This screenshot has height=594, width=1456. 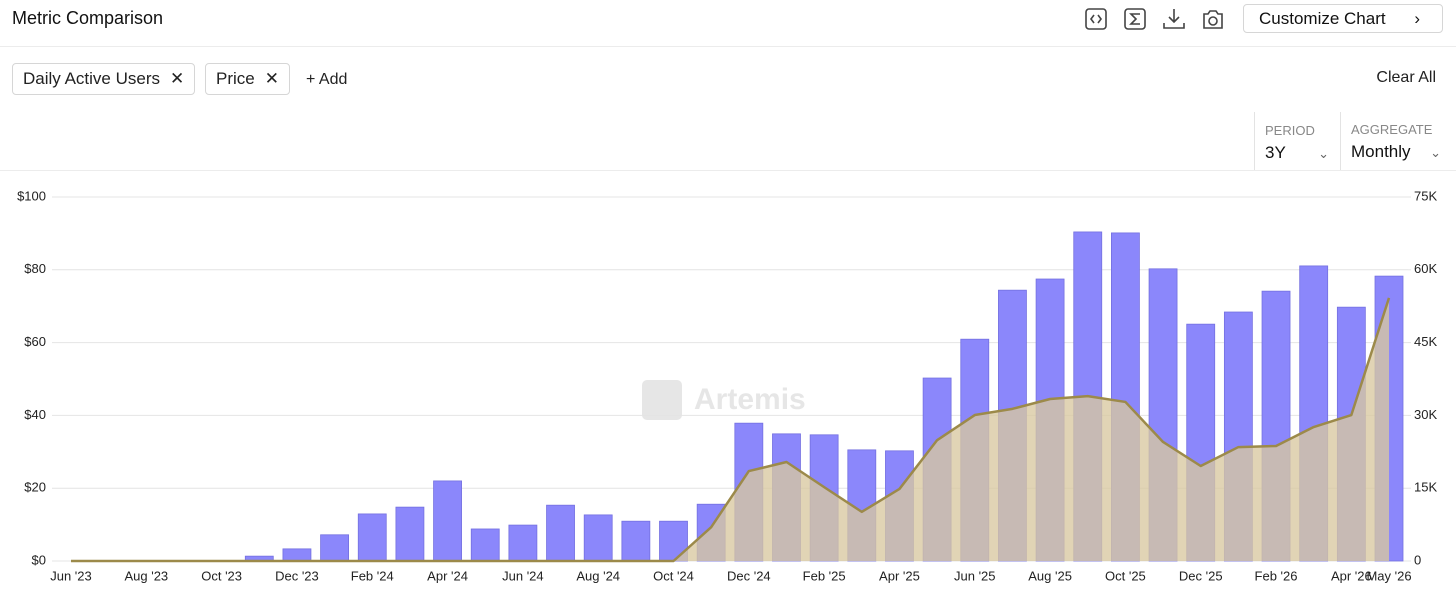 I want to click on y-tick-label: $80, so click(x=35, y=268).